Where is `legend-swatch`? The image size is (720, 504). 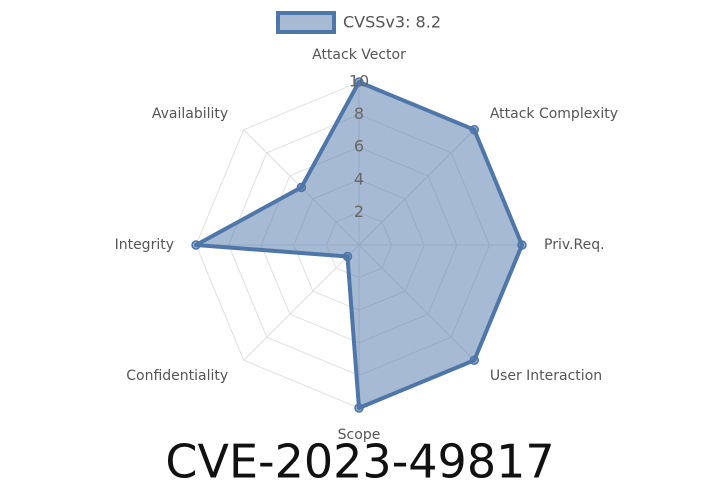 legend-swatch is located at coordinates (306, 22).